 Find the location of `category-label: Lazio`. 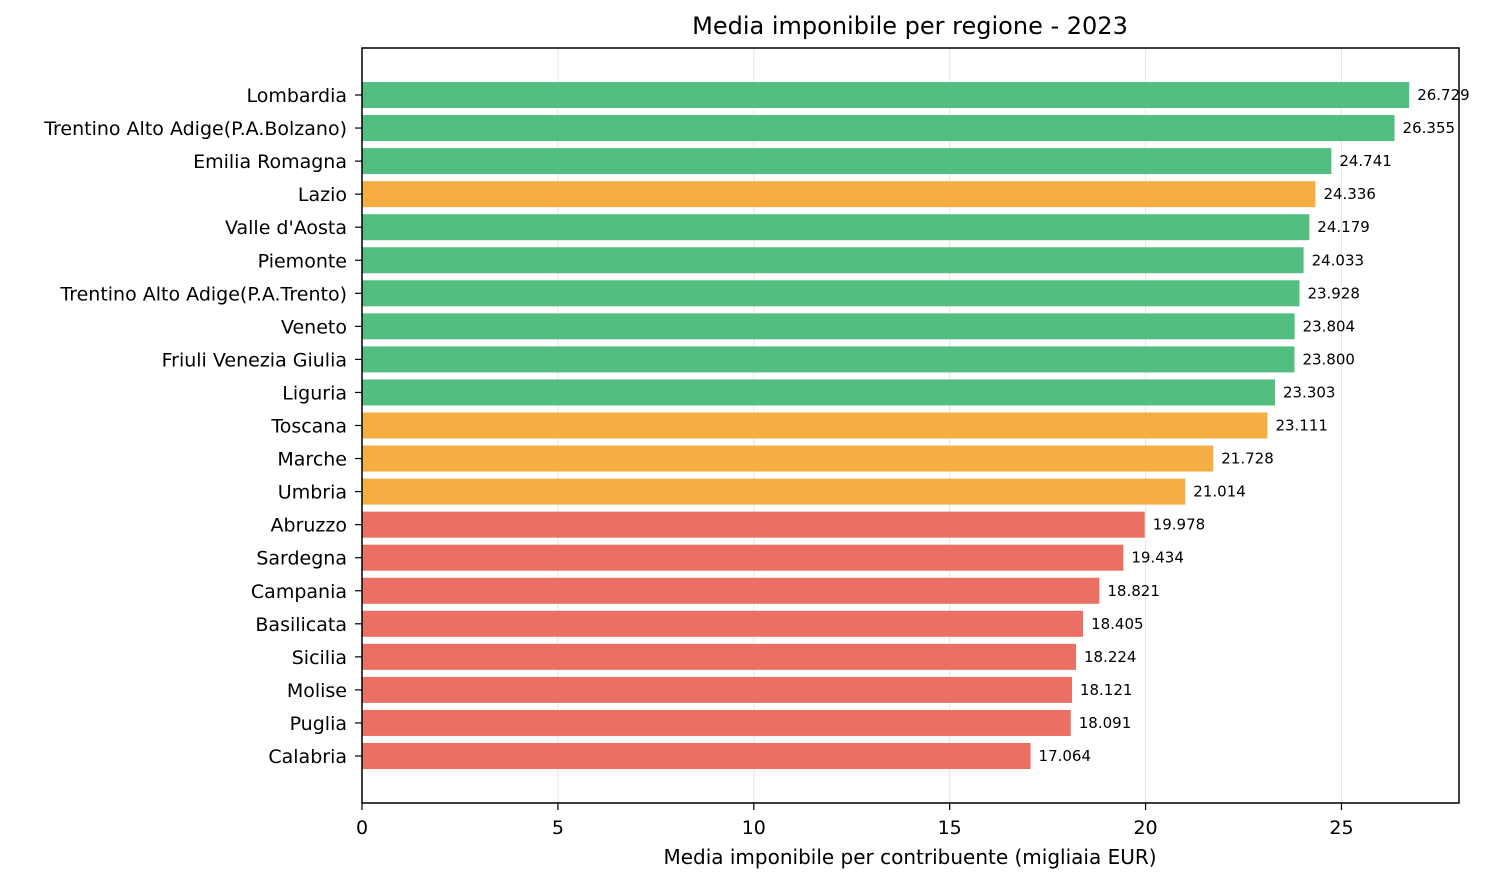

category-label: Lazio is located at coordinates (322, 195).